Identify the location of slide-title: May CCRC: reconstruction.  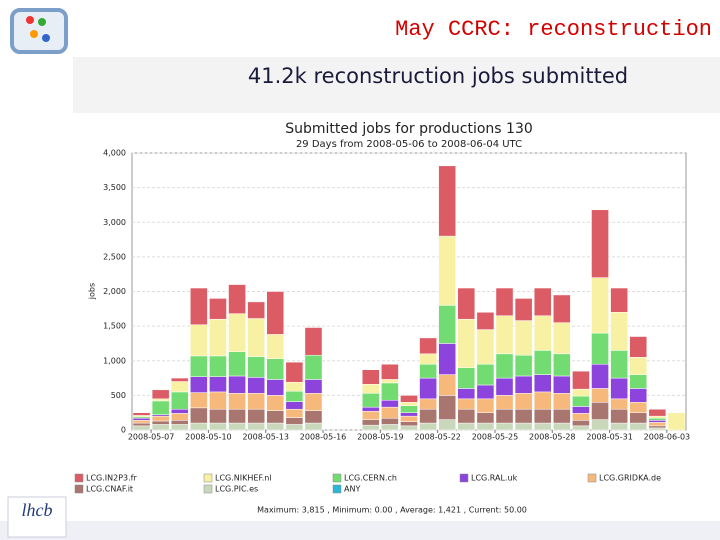
(553, 29).